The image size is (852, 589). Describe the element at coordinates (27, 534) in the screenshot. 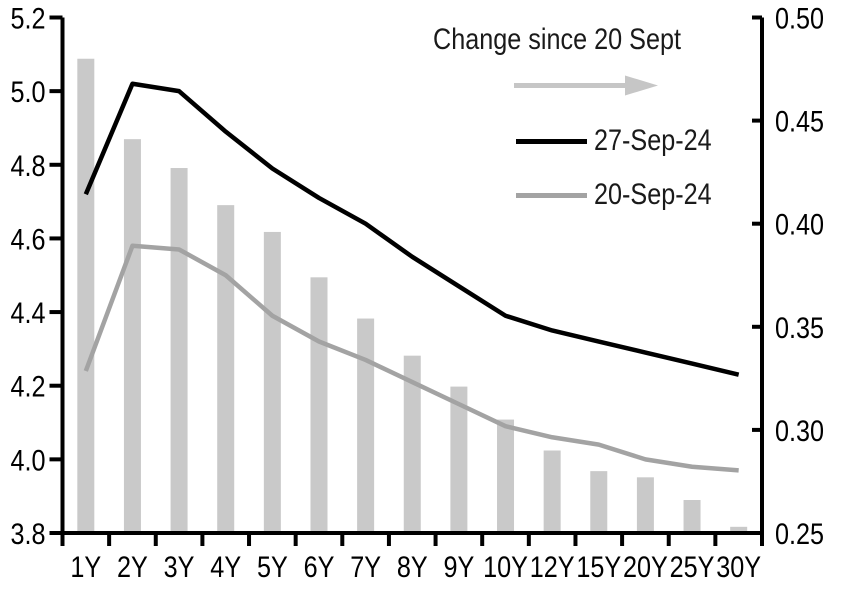

I see `axis-tick-label: 3.8` at that location.